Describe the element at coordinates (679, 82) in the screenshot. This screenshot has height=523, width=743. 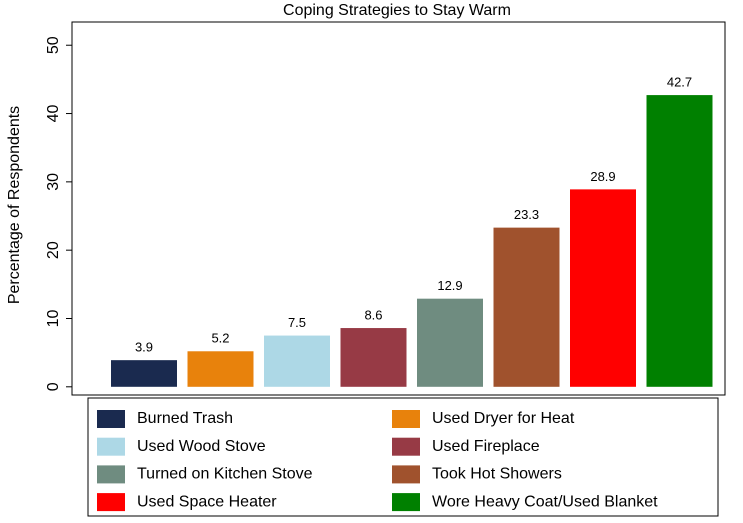
I see `data-label: 42.7` at that location.